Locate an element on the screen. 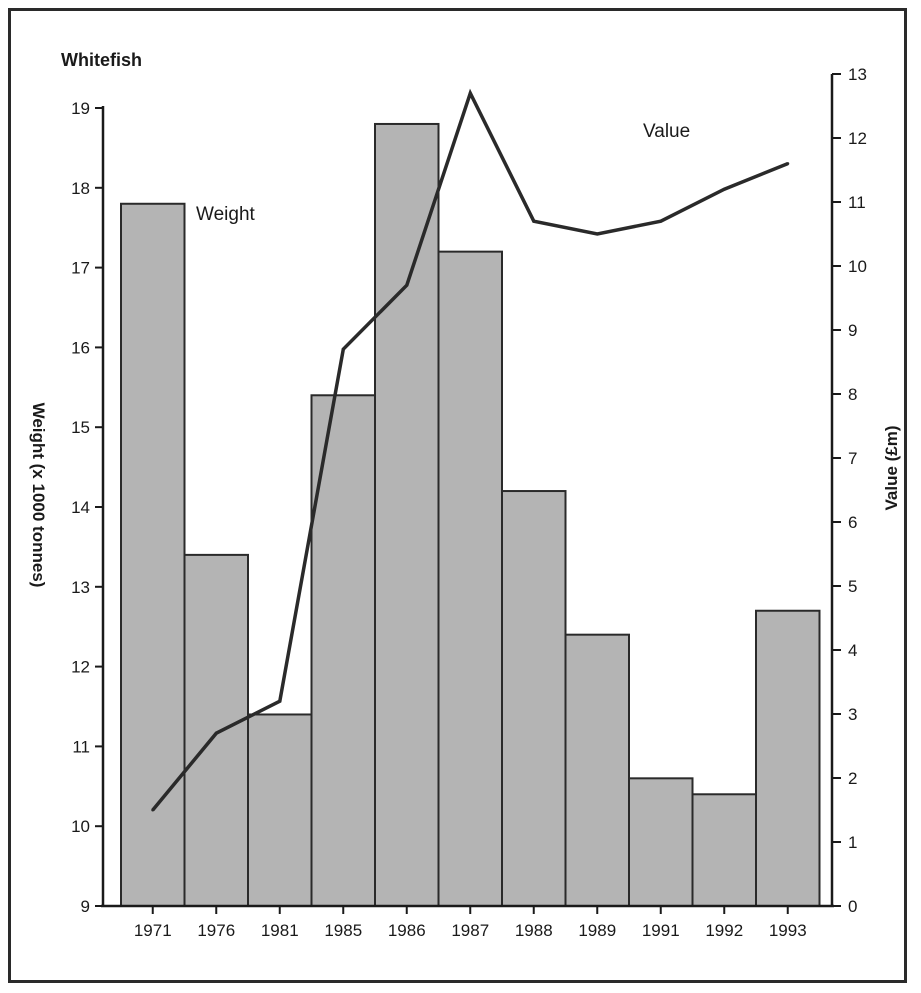  right-tick-label: 4 is located at coordinates (852, 650).